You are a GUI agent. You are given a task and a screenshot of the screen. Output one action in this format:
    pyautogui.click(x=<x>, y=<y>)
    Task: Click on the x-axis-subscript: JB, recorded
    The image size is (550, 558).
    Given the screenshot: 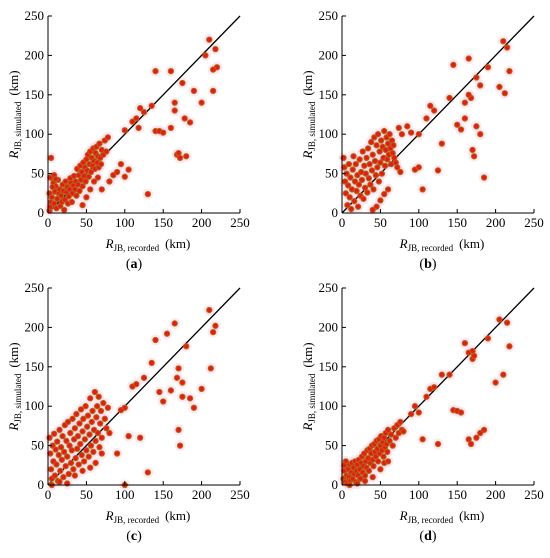 What is the action you would take?
    pyautogui.click(x=137, y=248)
    